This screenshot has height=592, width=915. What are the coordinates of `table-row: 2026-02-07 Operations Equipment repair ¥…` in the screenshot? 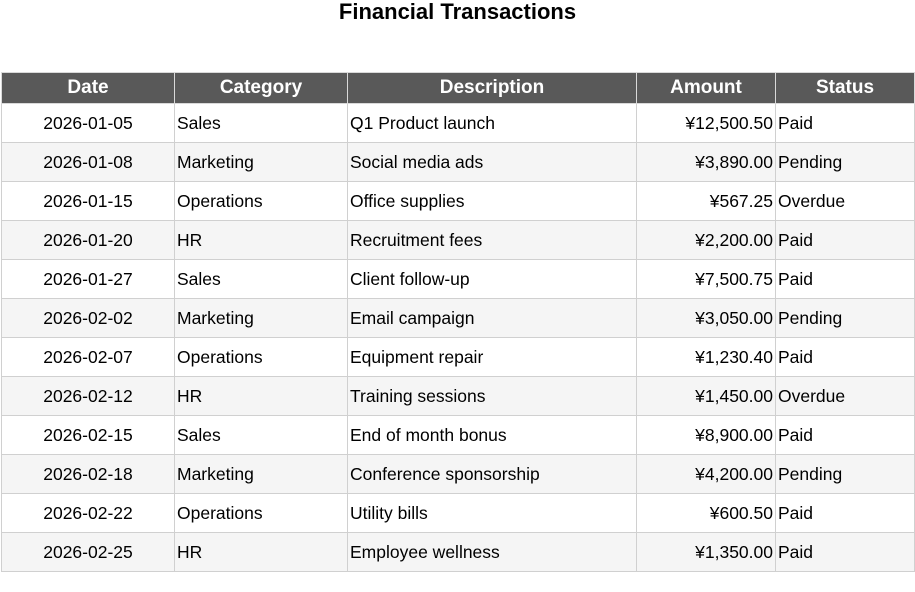 It's located at (458, 357).